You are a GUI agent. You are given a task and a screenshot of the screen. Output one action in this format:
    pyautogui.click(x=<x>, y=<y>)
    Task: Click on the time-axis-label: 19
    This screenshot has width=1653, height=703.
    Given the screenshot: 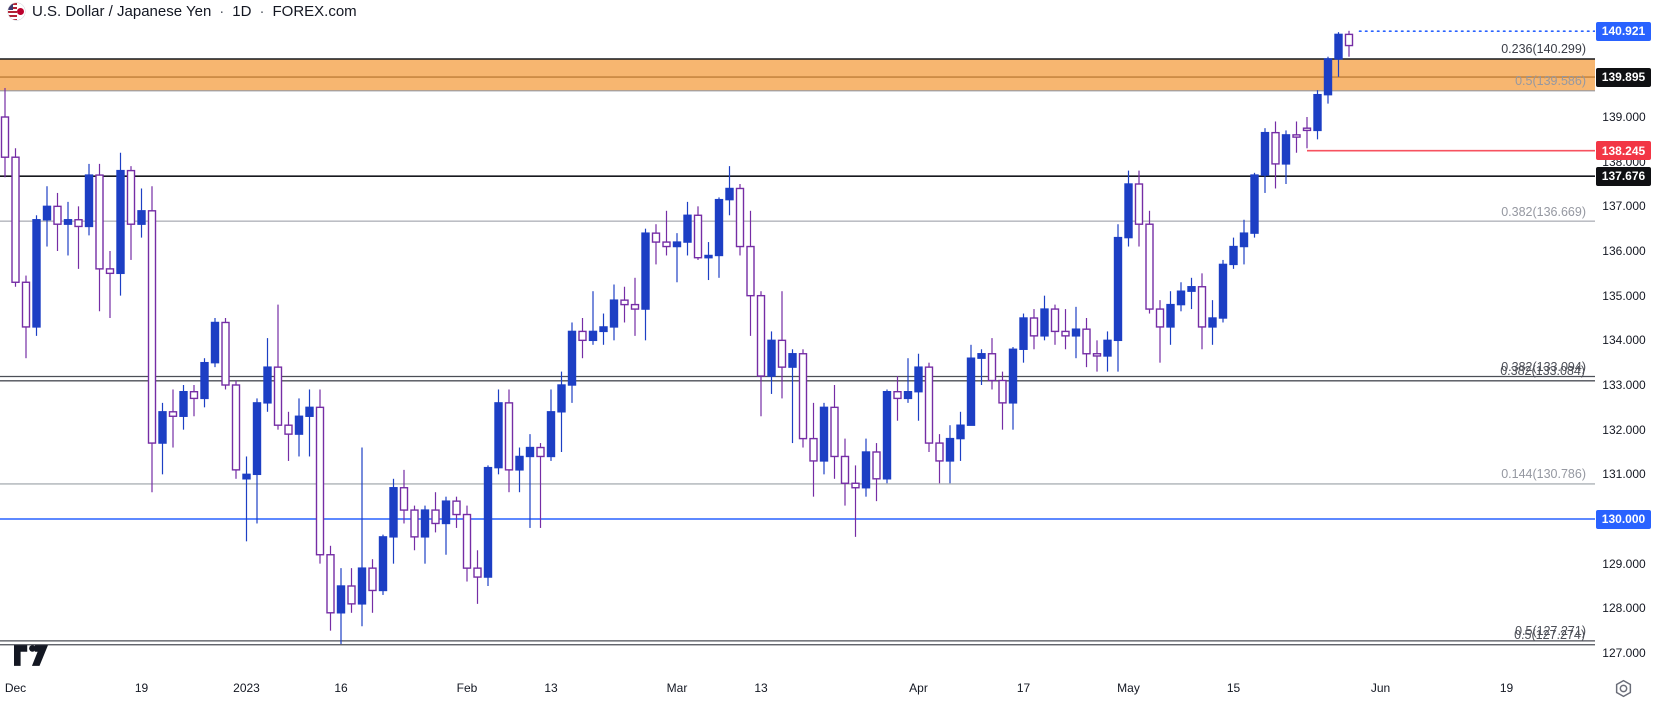 What is the action you would take?
    pyautogui.click(x=141, y=688)
    